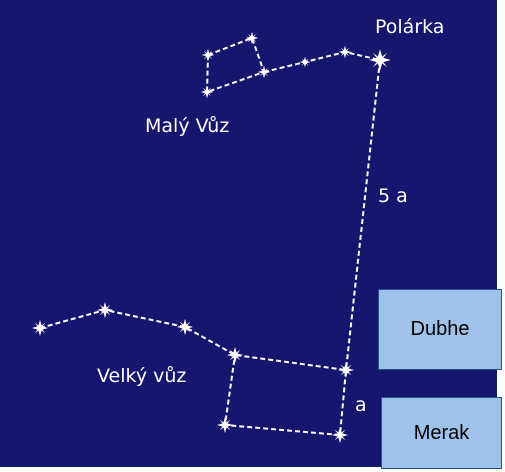 Image resolution: width=505 pixels, height=472 pixels. Describe the element at coordinates (187, 126) in the screenshot. I see `label-little-dipper: Malý Vůz` at that location.